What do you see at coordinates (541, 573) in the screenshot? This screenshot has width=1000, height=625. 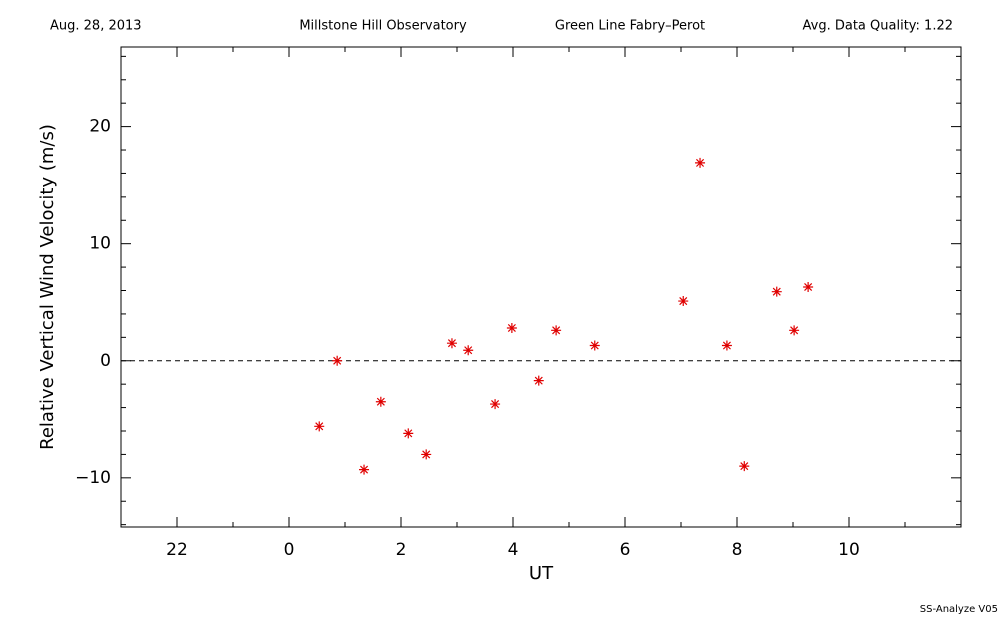 I see `x-axis-label: UT` at bounding box center [541, 573].